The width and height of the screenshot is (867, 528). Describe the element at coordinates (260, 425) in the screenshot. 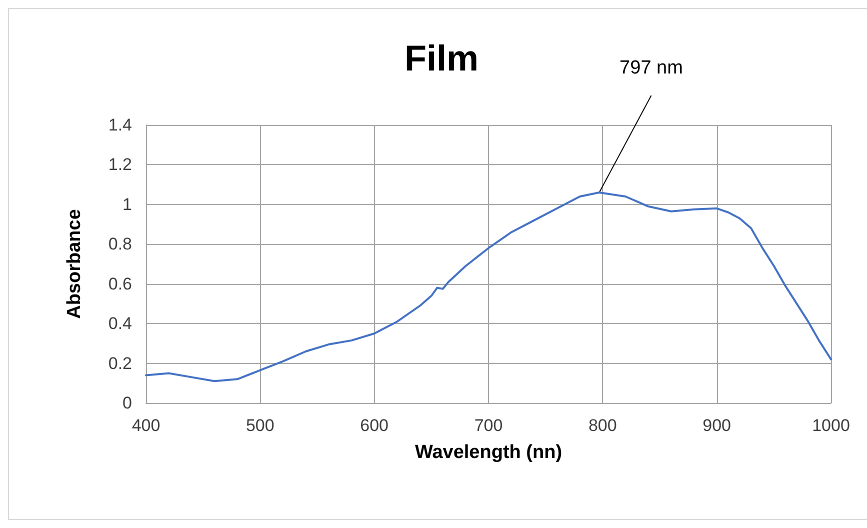

I see `x-tick-label: 500` at that location.